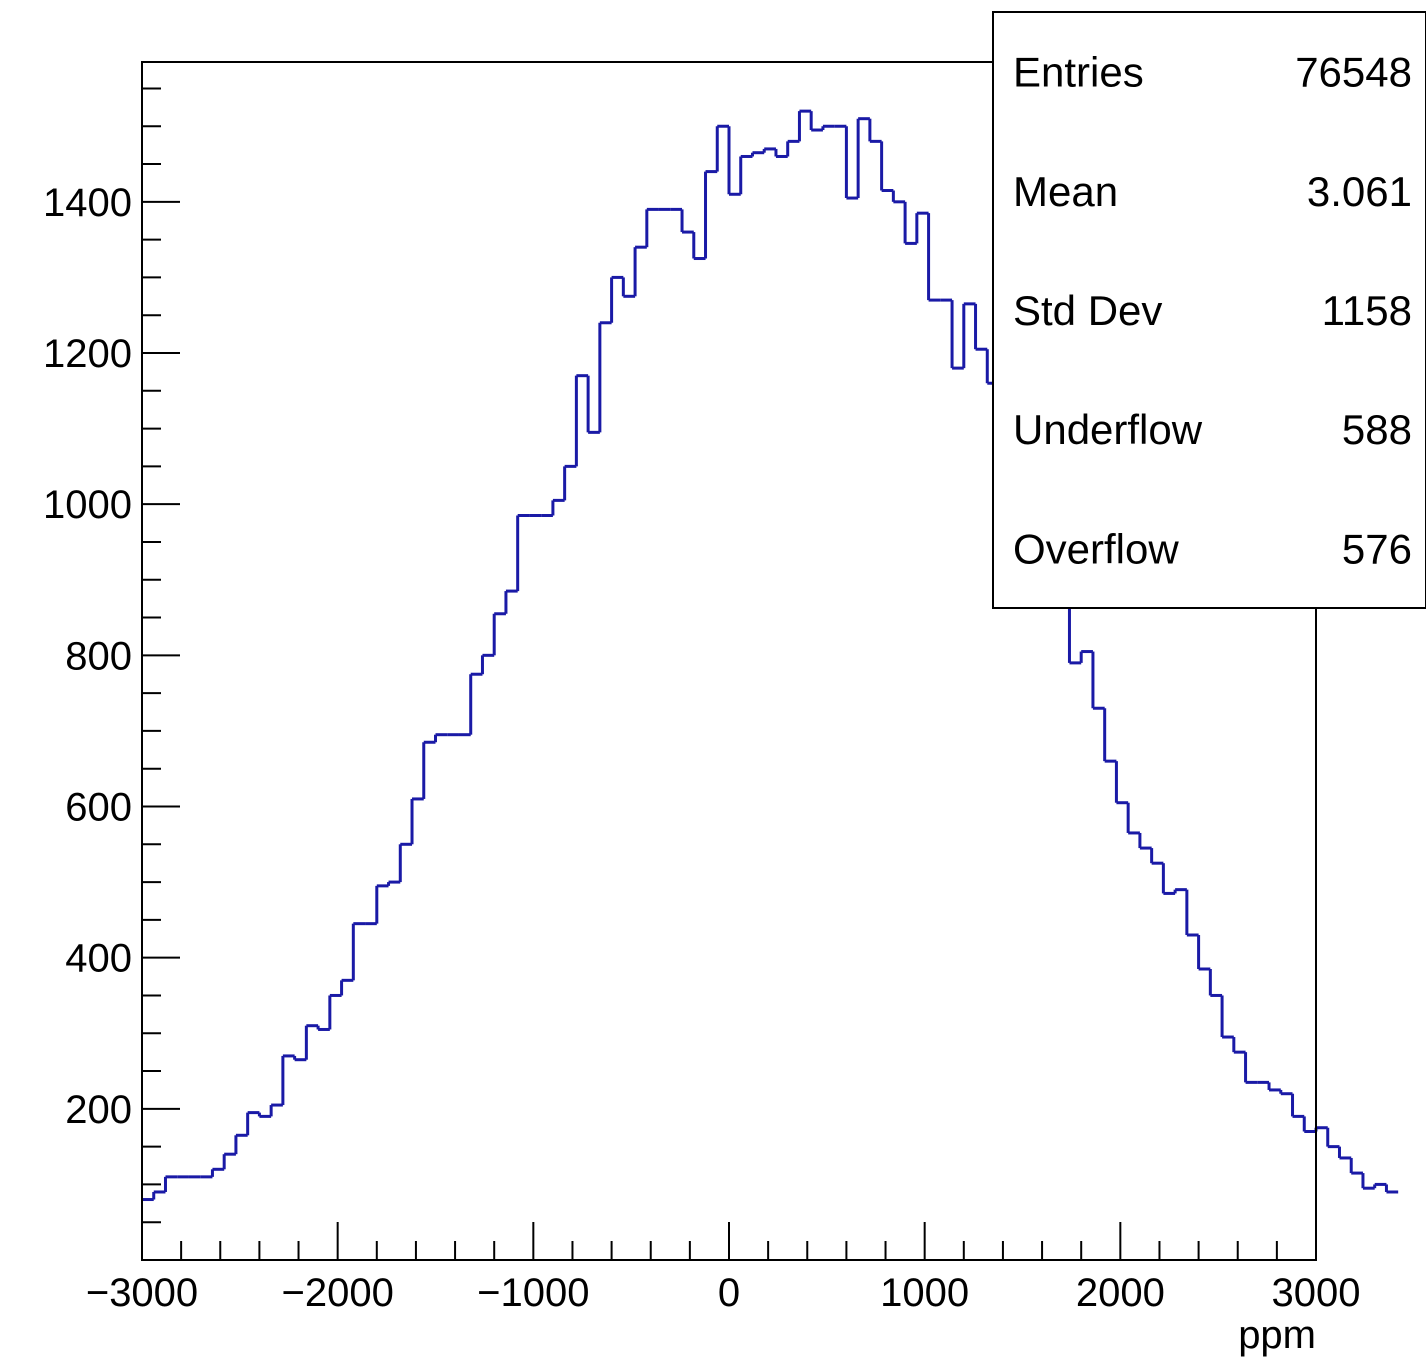 This screenshot has height=1370, width=1426. Describe the element at coordinates (1096, 548) in the screenshot. I see `stats-label: Overflow` at that location.